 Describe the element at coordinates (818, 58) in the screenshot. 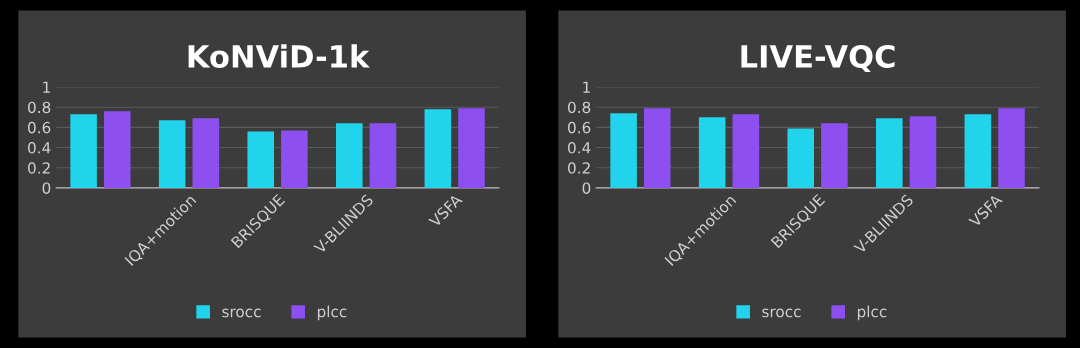

I see `chart-title: LIVE-VQC` at that location.